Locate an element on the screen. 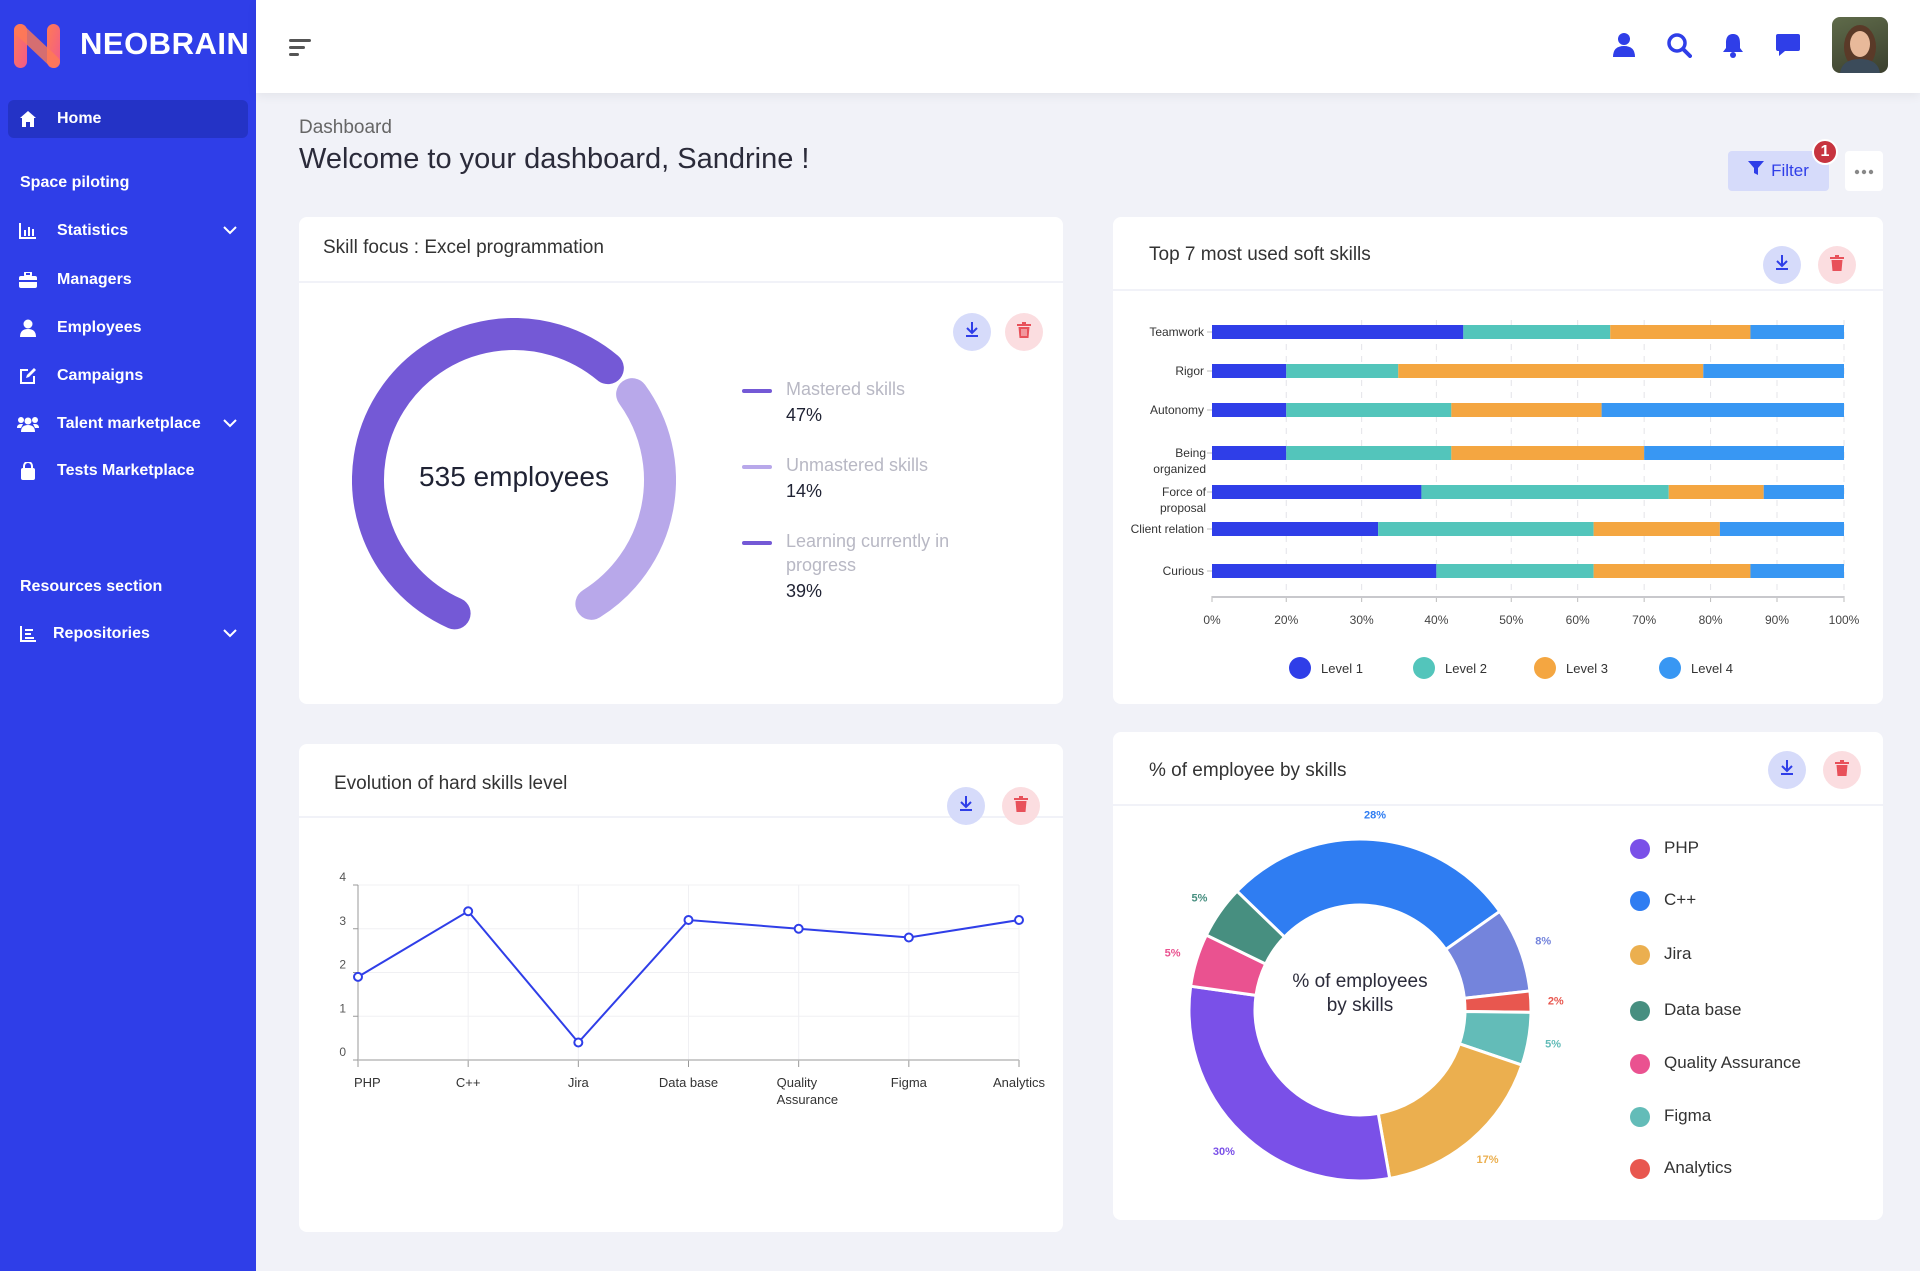 Image resolution: width=1920 pixels, height=1271 pixels. neobrain-logo is located at coordinates (37, 46).